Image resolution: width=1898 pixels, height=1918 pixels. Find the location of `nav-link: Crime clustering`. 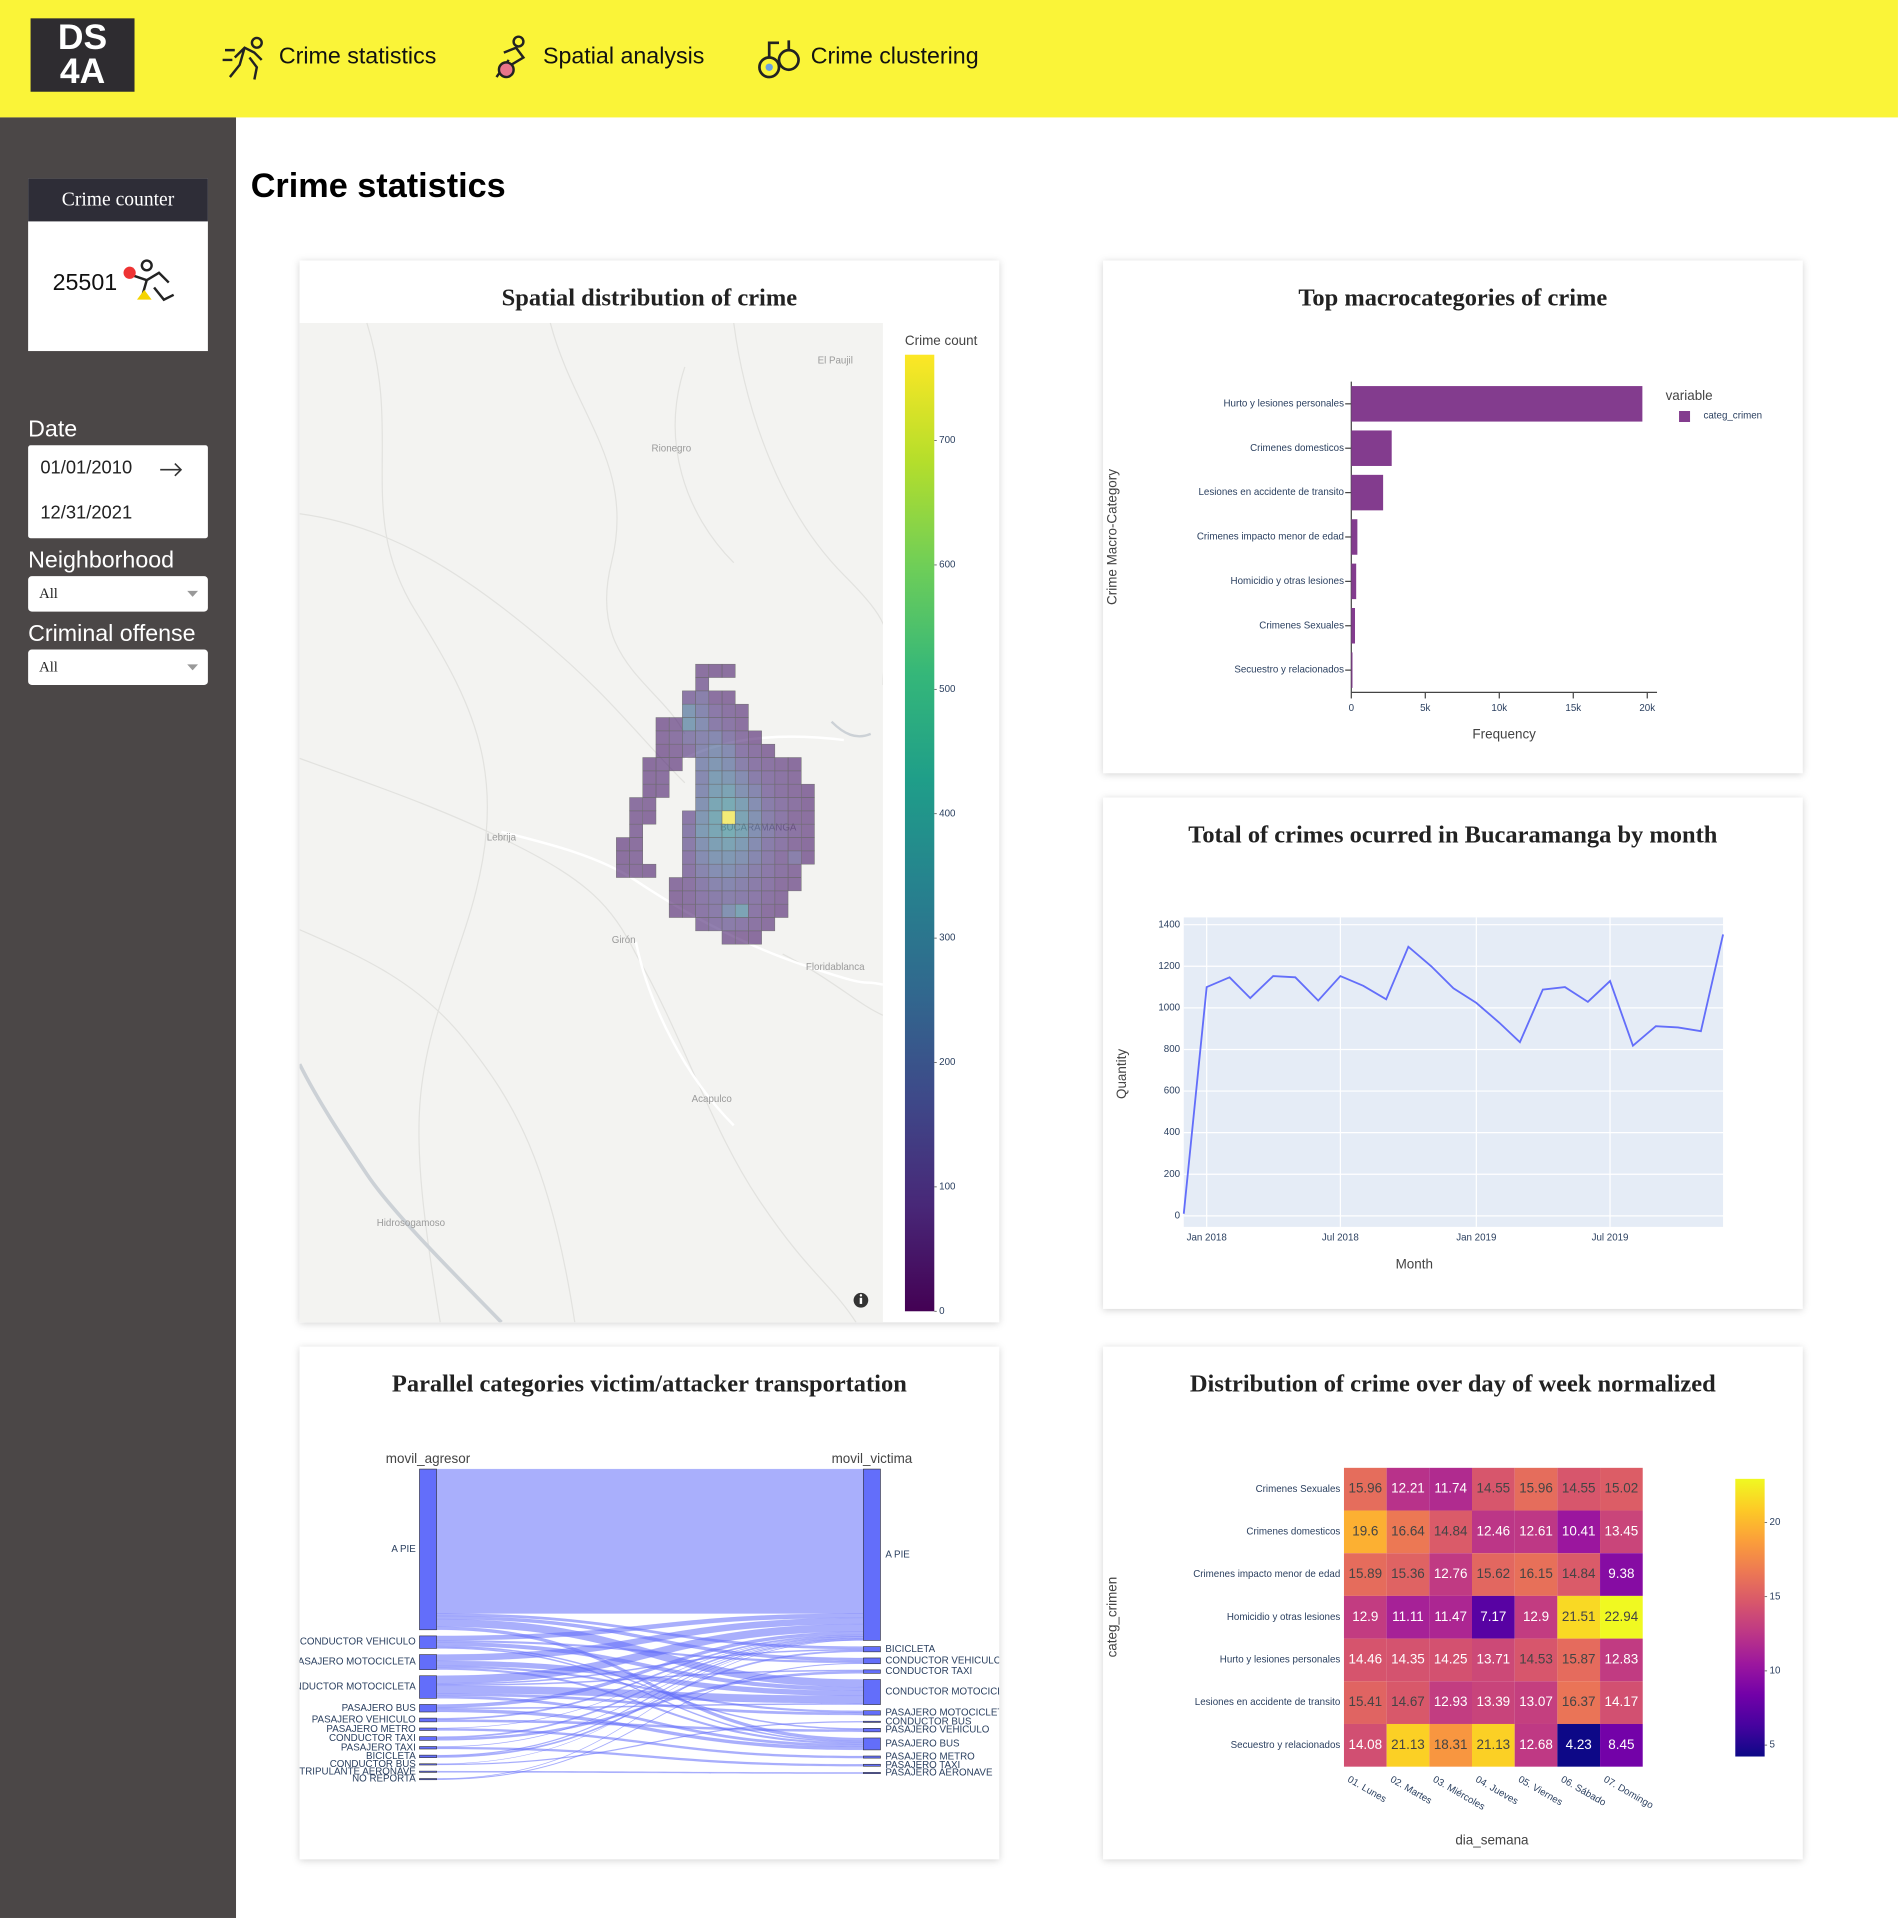

nav-link: Crime clustering is located at coordinates (868, 59).